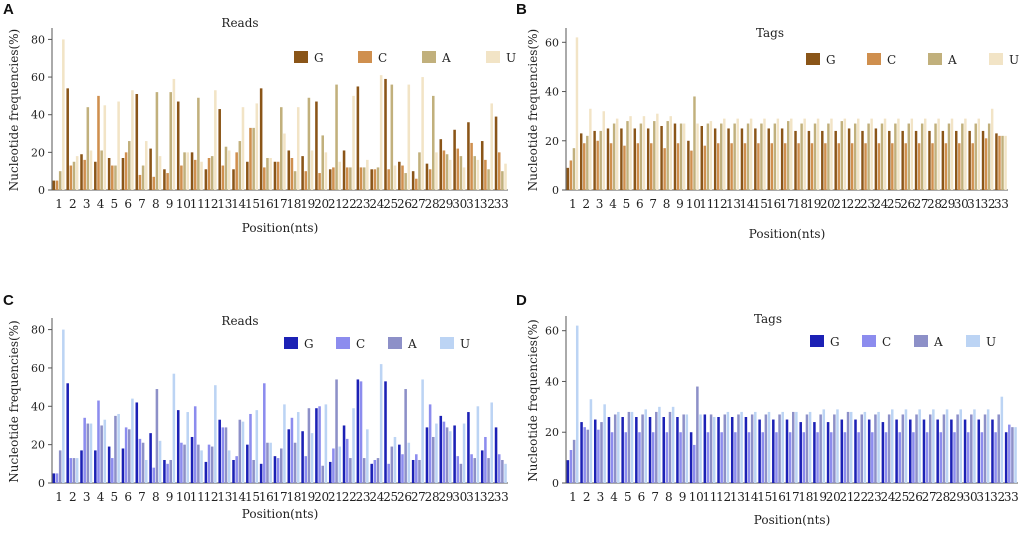 The image size is (1021, 536). What do you see at coordinates (155, 204) in the screenshot?
I see `x-tick-label: 8` at bounding box center [155, 204].